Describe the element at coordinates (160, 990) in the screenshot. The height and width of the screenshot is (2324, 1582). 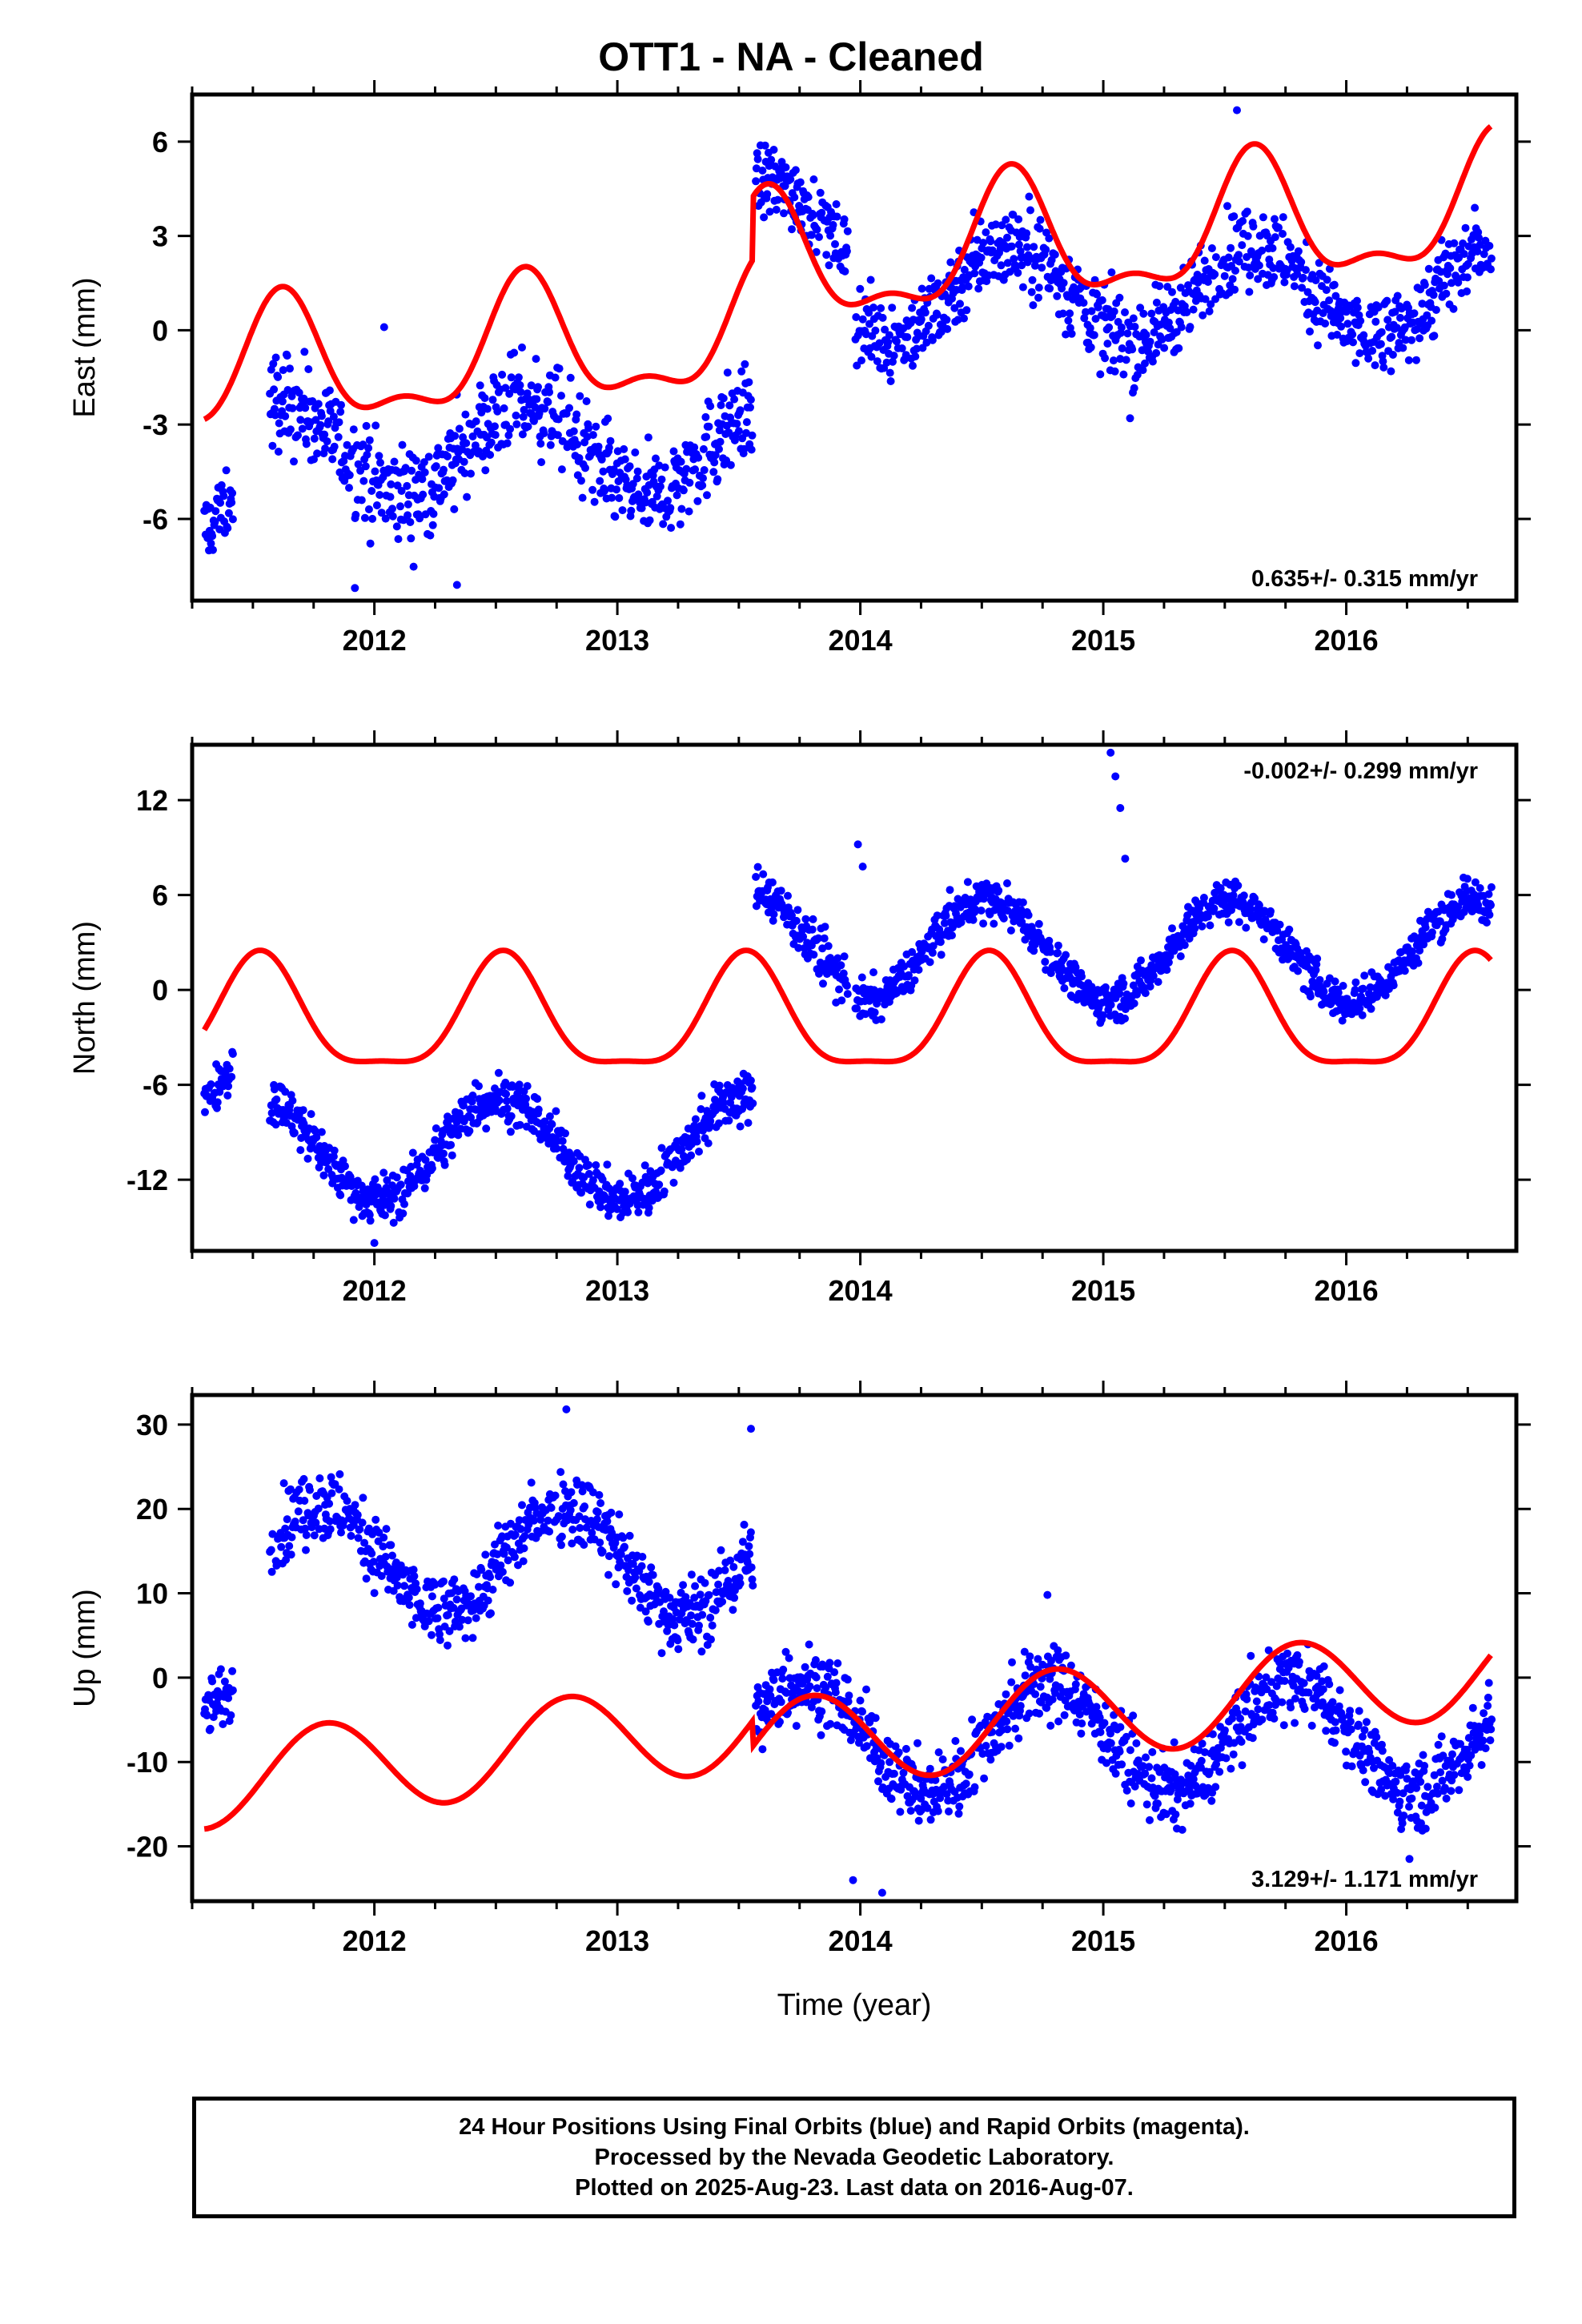
I see `y-tick-label: 0` at that location.